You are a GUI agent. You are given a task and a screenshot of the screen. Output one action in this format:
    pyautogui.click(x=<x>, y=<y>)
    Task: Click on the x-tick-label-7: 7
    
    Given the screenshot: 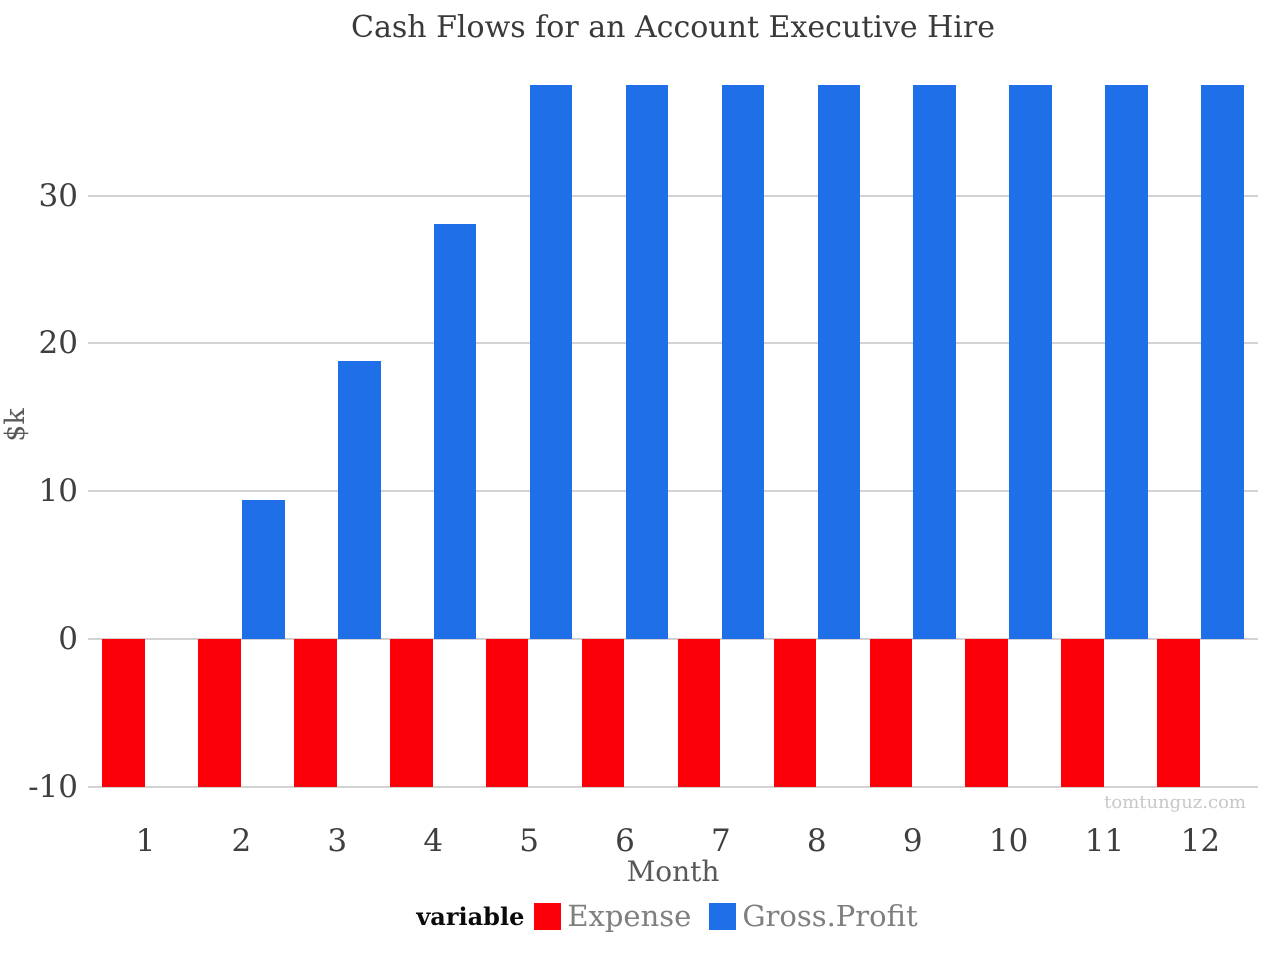 What is the action you would take?
    pyautogui.click(x=721, y=841)
    